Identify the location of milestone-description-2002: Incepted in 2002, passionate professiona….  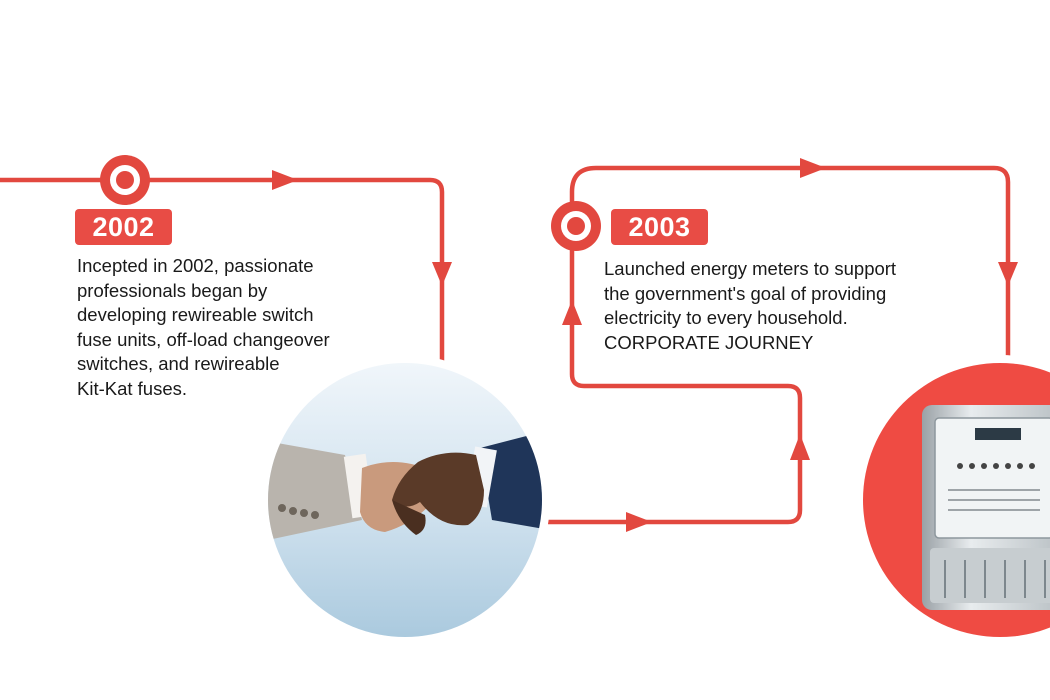
(203, 327).